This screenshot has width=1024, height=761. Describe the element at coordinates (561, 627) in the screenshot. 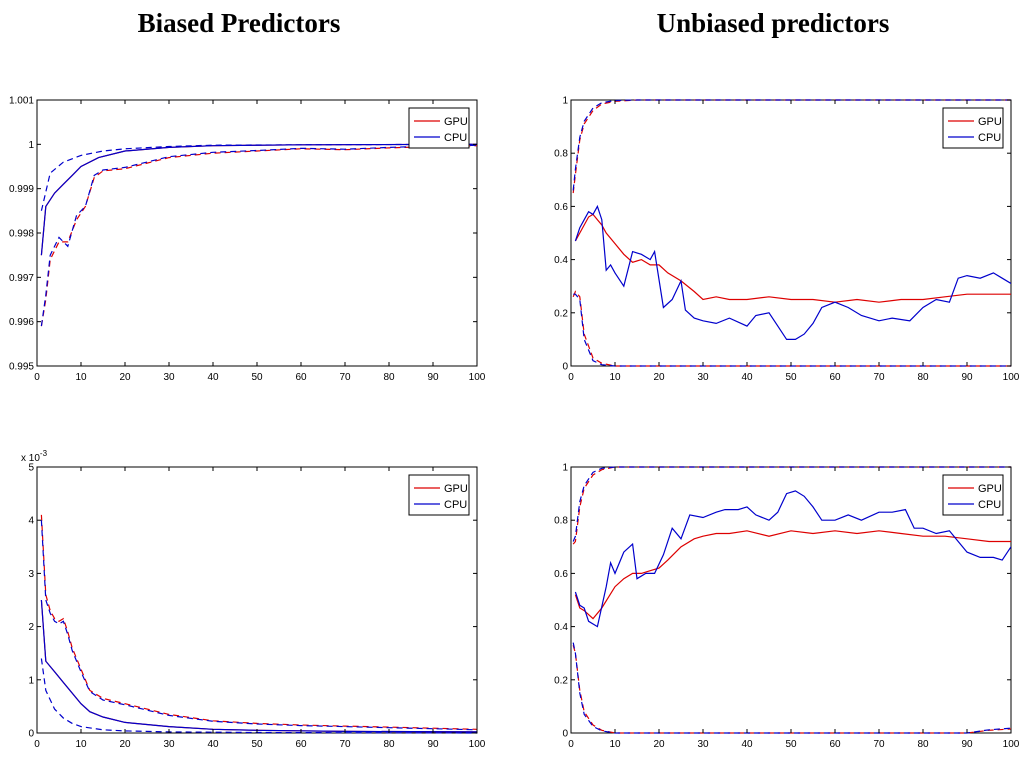

I see `y-tick-label: 0.4` at that location.